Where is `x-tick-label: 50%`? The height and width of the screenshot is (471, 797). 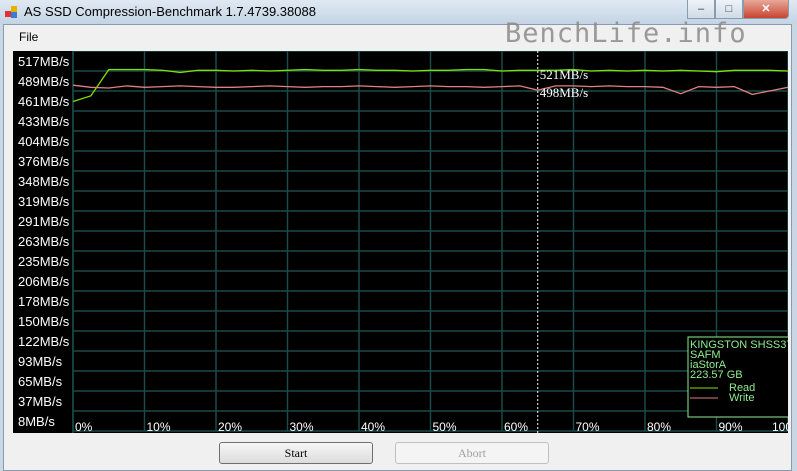
x-tick-label: 50% is located at coordinates (445, 426).